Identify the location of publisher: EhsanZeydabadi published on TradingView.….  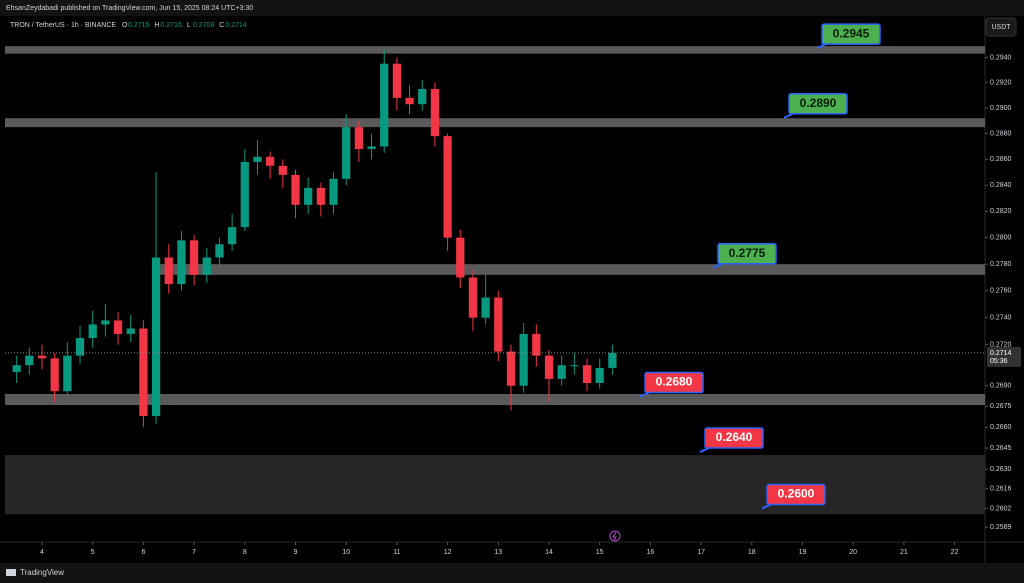
(129, 8).